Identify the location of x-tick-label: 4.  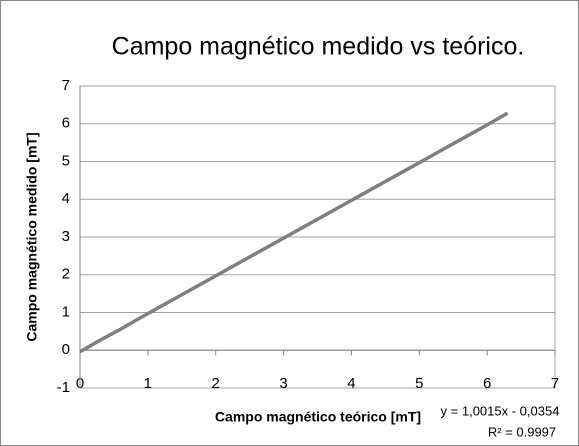
(351, 383).